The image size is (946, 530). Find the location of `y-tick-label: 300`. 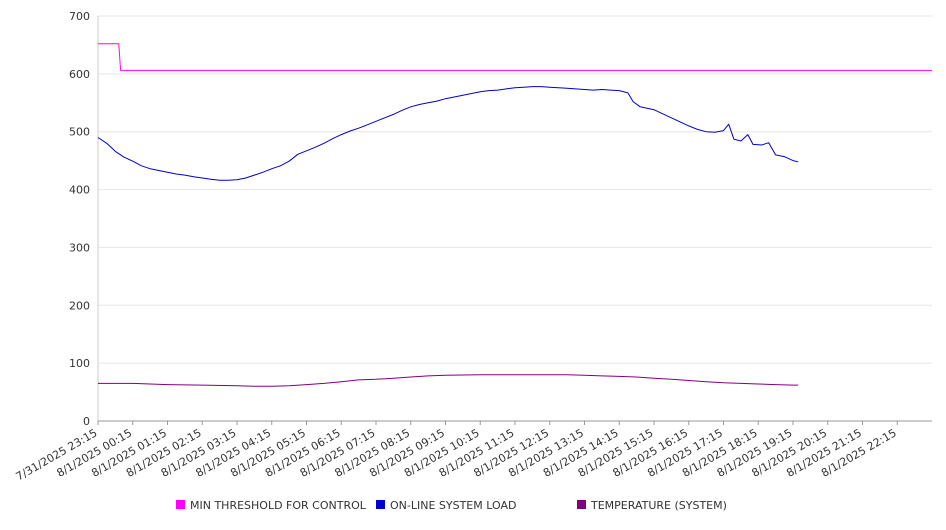

y-tick-label: 300 is located at coordinates (79, 247).